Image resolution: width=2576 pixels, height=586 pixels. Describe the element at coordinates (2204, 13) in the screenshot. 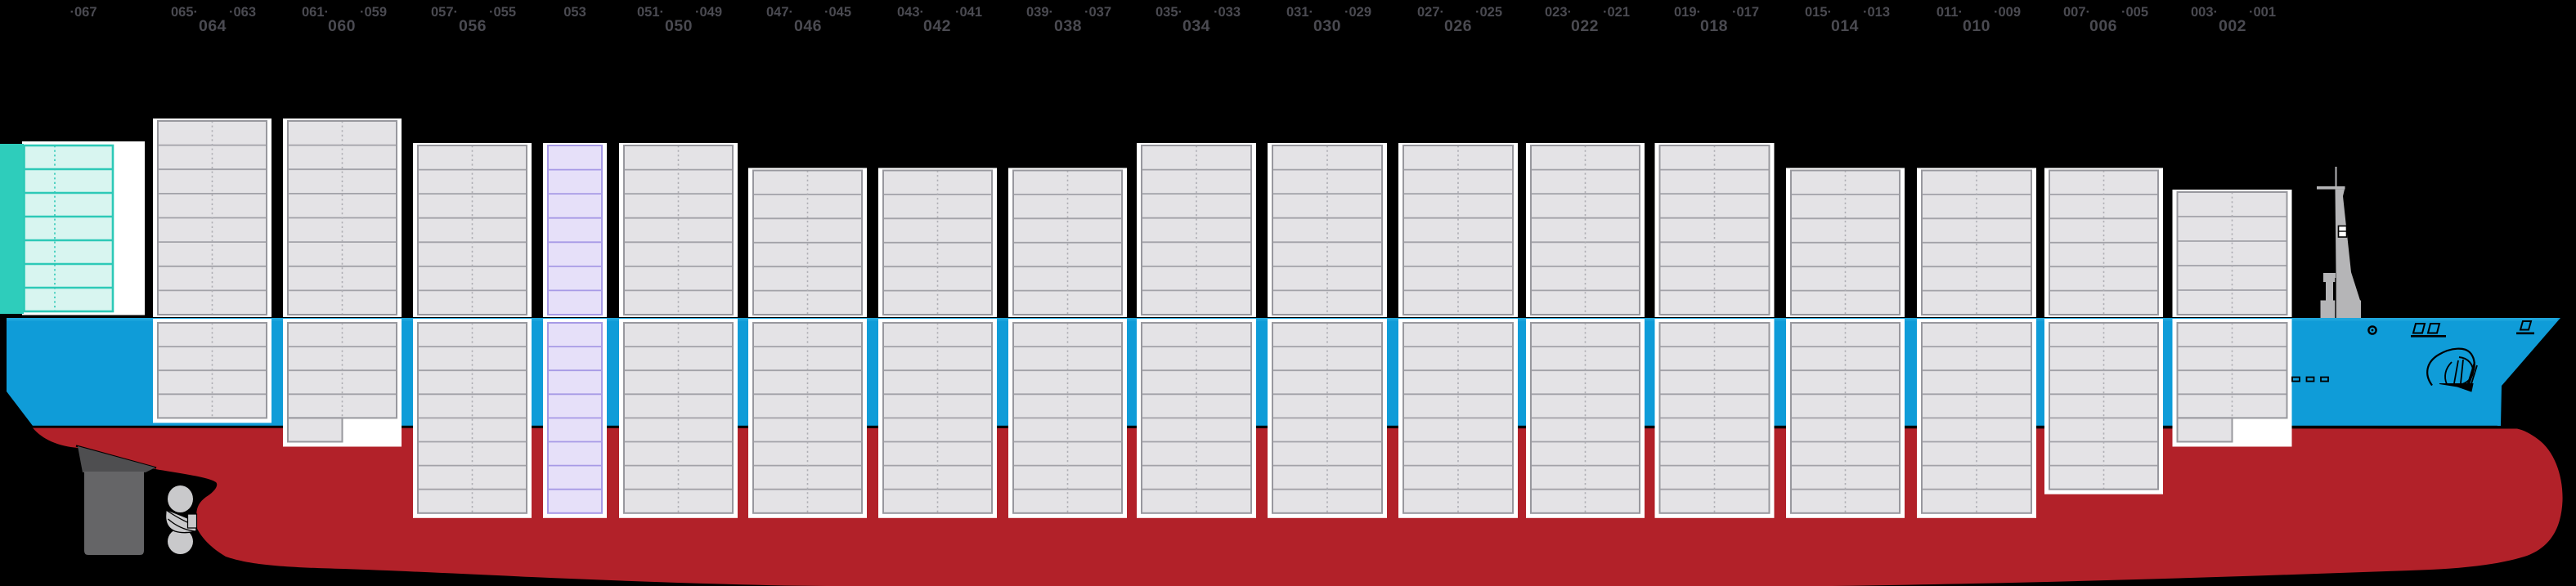

I see `svg-text: 003·` at that location.